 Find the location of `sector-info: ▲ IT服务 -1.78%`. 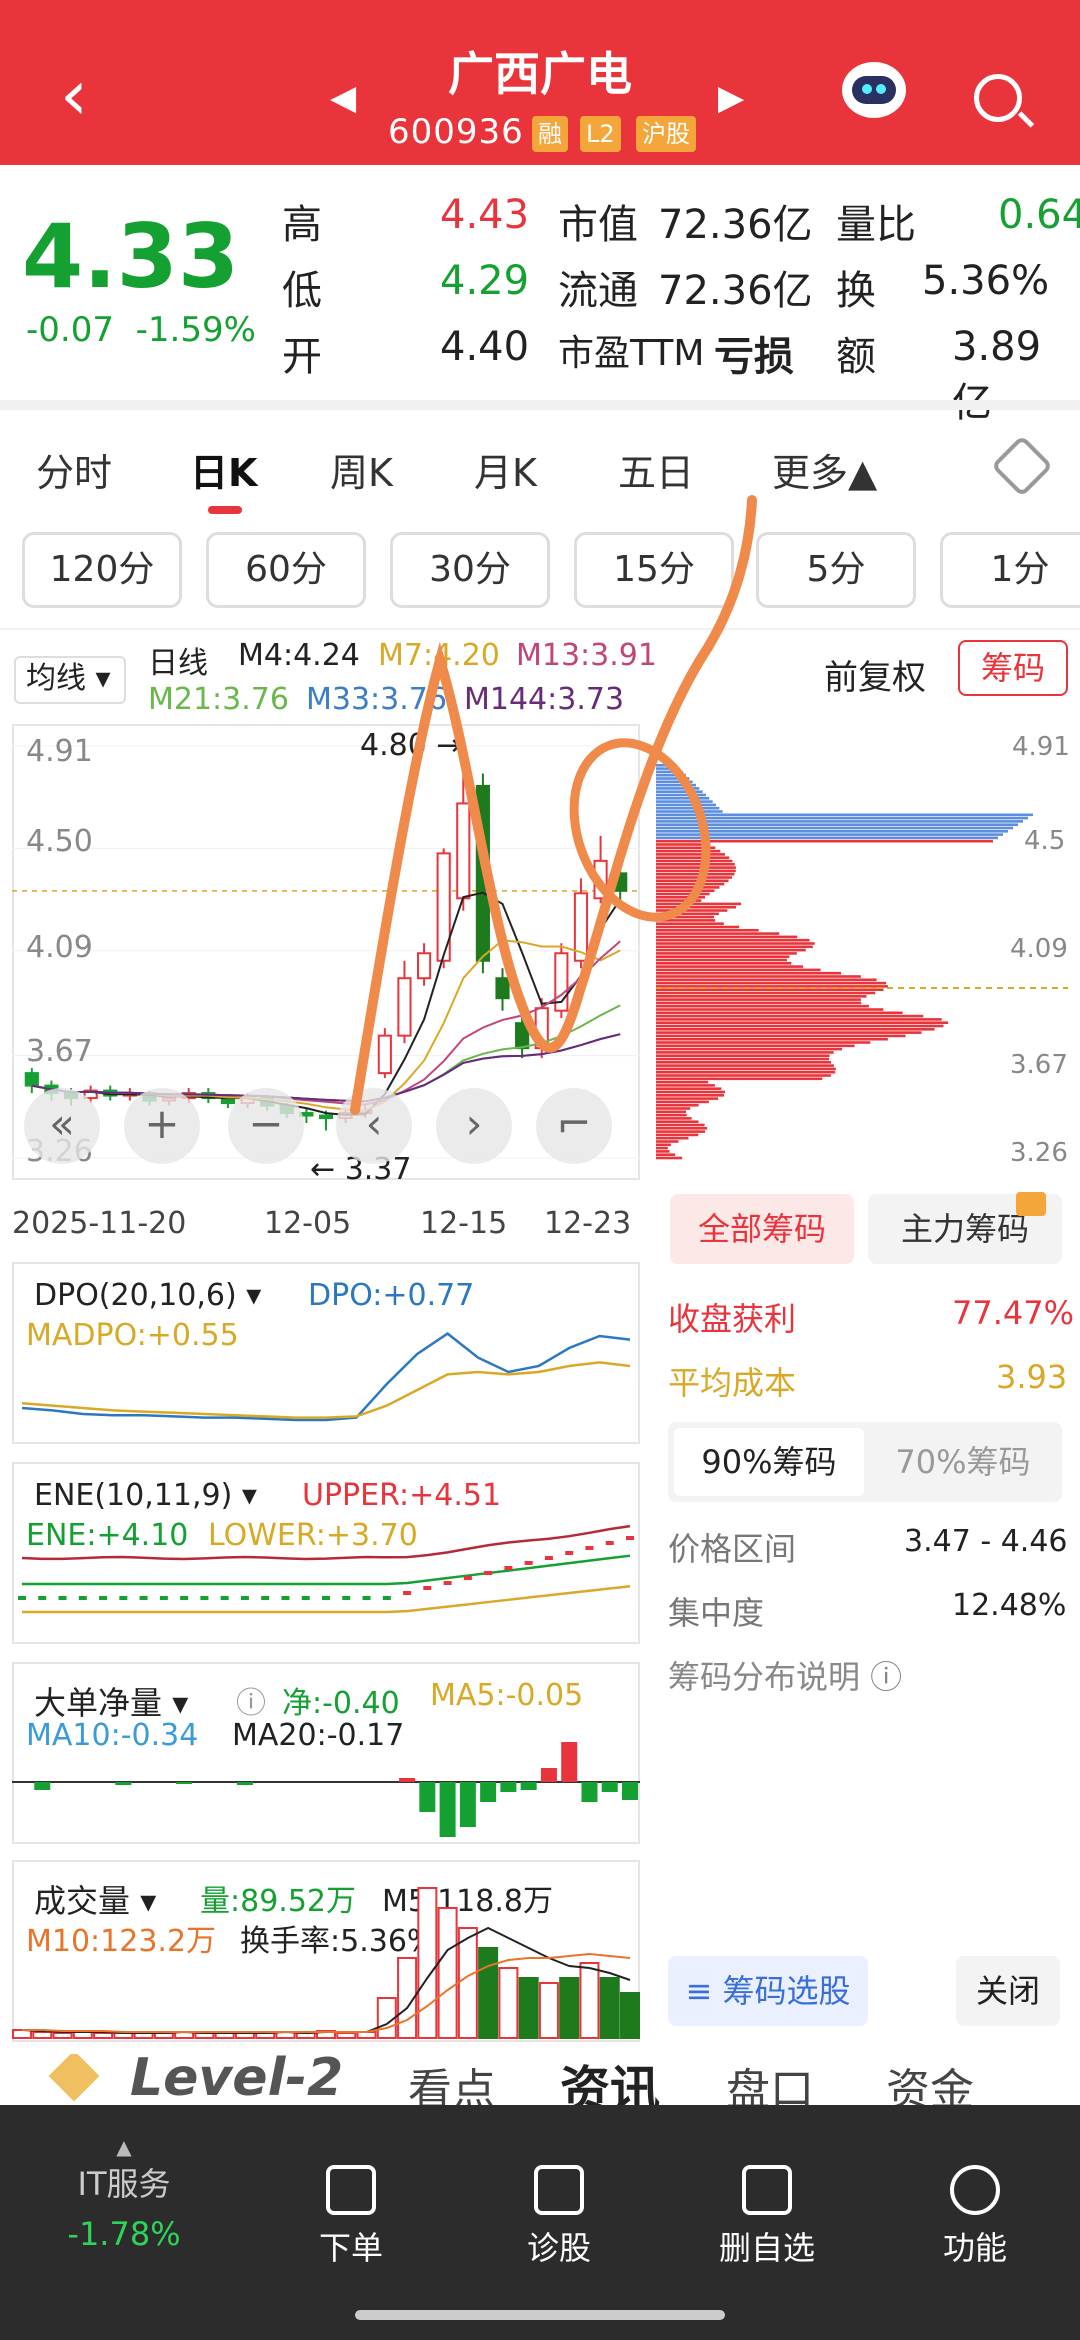

sector-info: ▲ IT服务 -1.78% is located at coordinates (124, 2194).